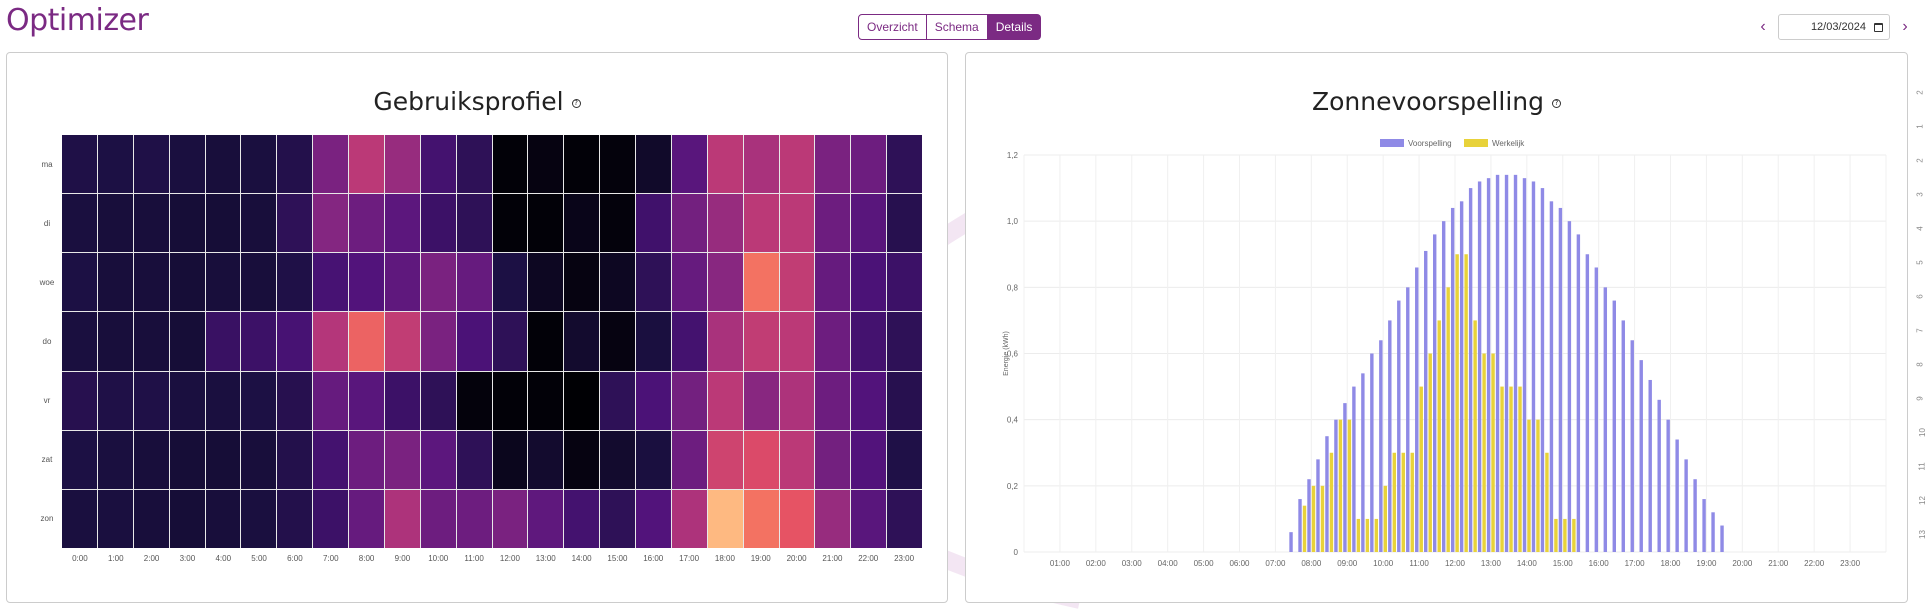 Image resolution: width=1929 pixels, height=611 pixels. What do you see at coordinates (1491, 563) in the screenshot?
I see `x-tick-label: 13:00` at bounding box center [1491, 563].